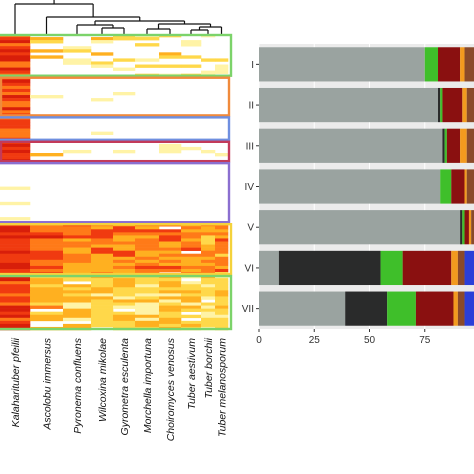 The width and height of the screenshot is (474, 474). Describe the element at coordinates (103, 380) in the screenshot. I see `species-label: Wilcoxina mikolae` at that location.